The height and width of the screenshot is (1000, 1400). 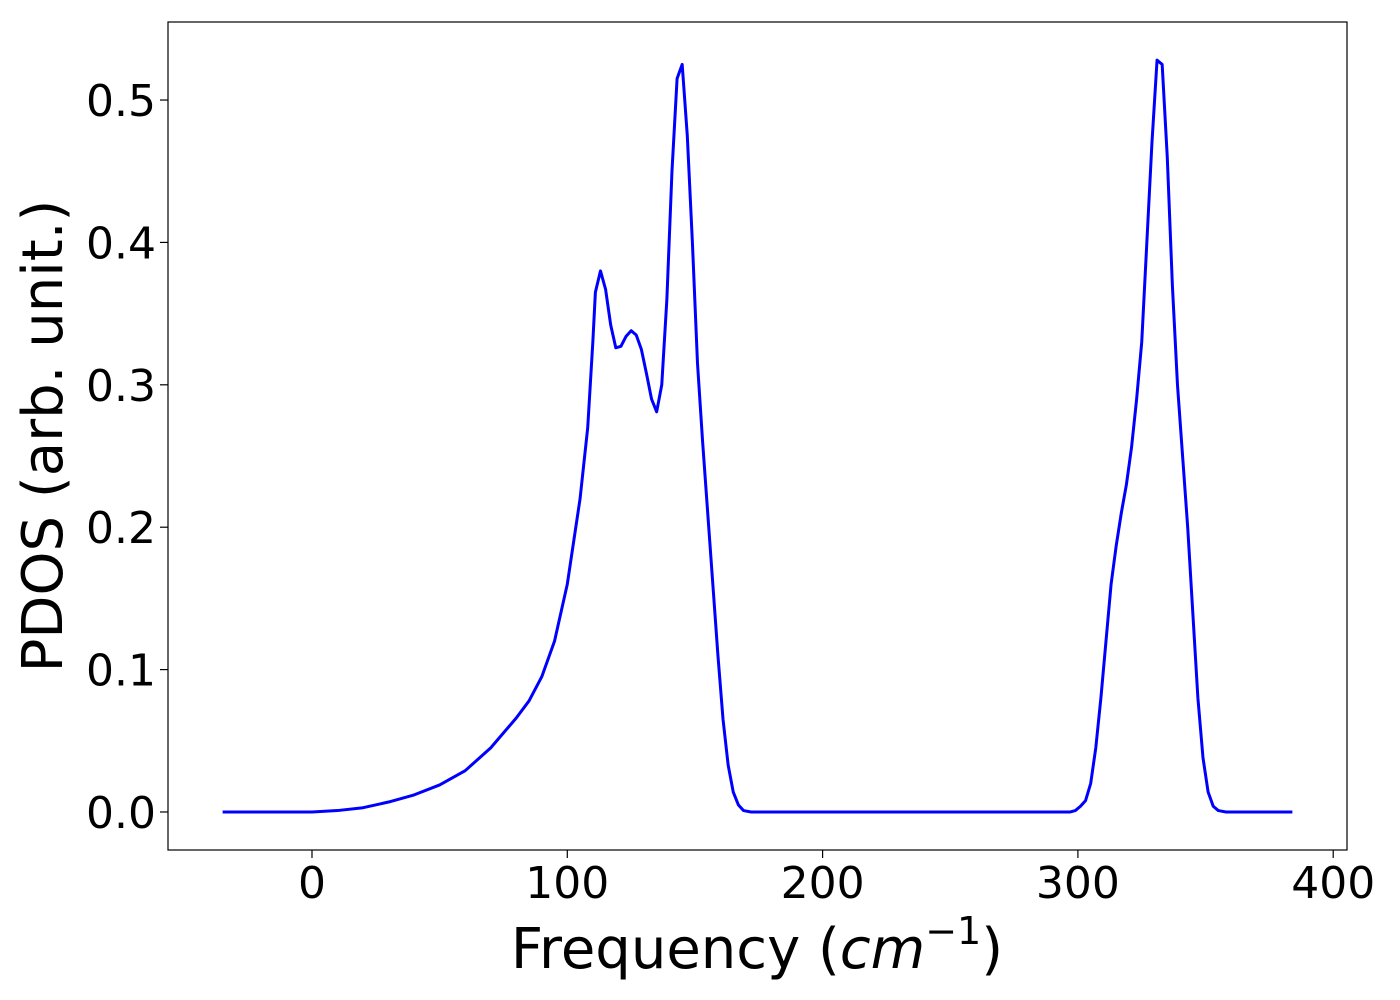 What do you see at coordinates (675, 949) in the screenshot?
I see `x-label-text: Frequency (` at bounding box center [675, 949].